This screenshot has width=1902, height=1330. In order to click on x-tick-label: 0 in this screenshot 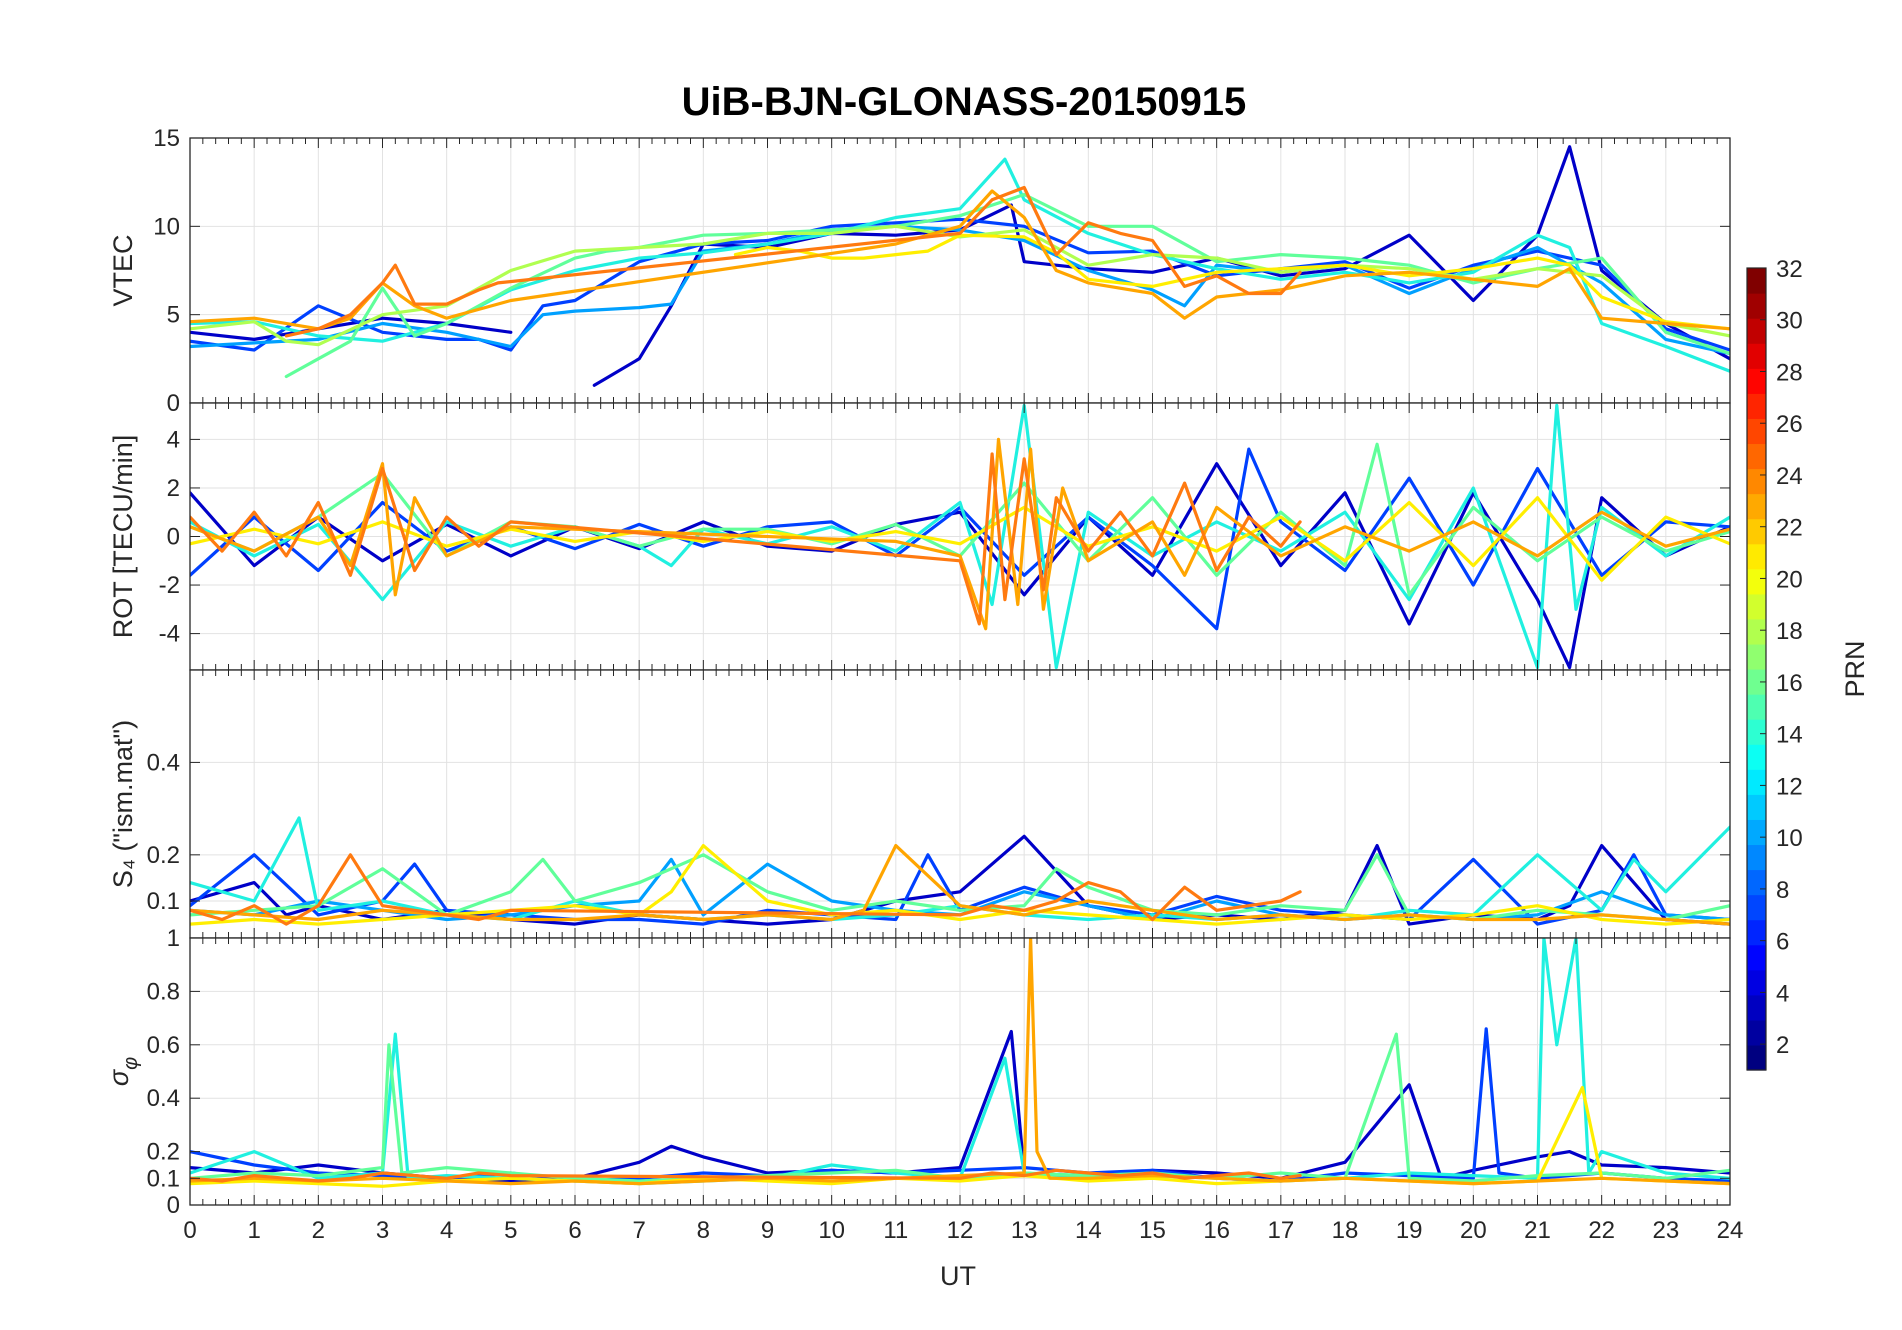, I will do `click(189, 1230)`.